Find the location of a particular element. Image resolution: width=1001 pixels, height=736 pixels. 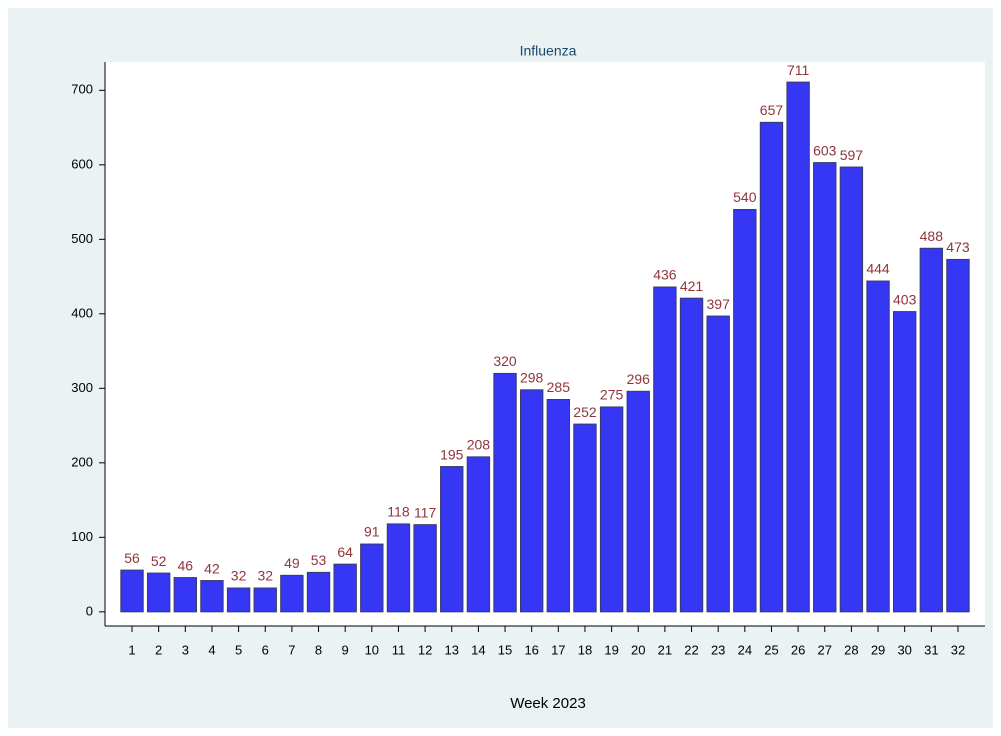

y-tick-label: 700 is located at coordinates (82, 89).